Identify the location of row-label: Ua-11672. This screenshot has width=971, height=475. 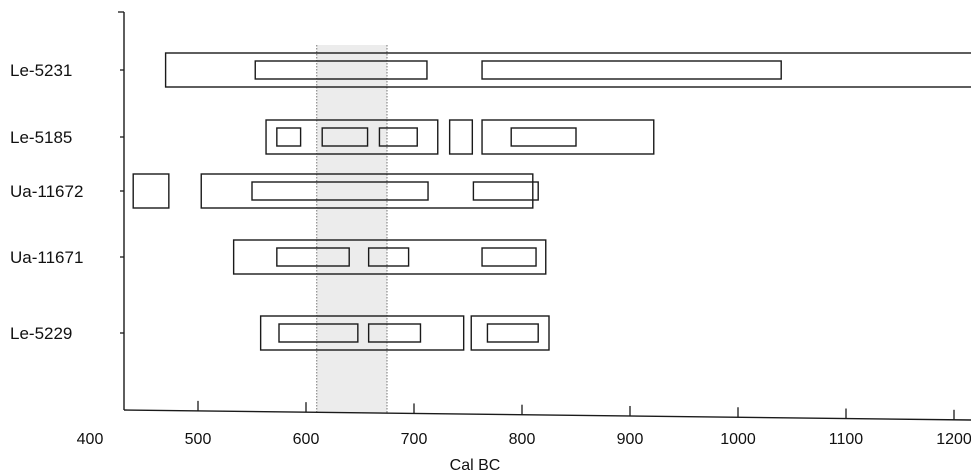
(46, 191).